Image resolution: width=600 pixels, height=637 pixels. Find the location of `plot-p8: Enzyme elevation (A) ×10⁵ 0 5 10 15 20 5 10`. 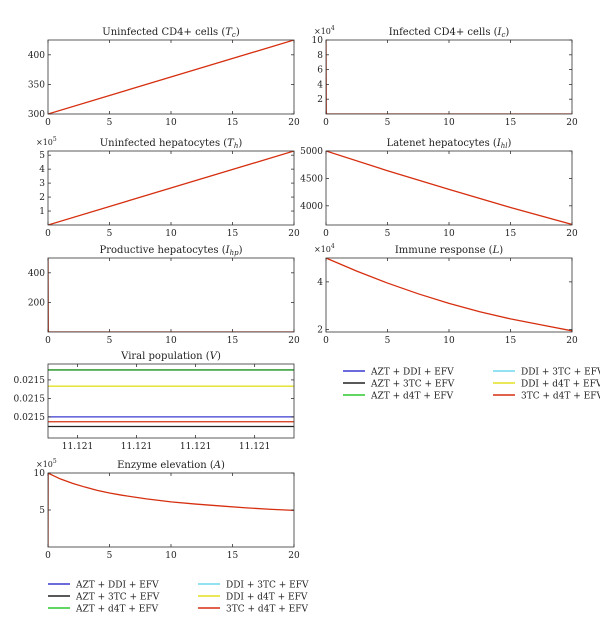

plot-p8: Enzyme elevation (A) ×10⁵ 0 5 10 15 20 5 10 is located at coordinates (167, 509).